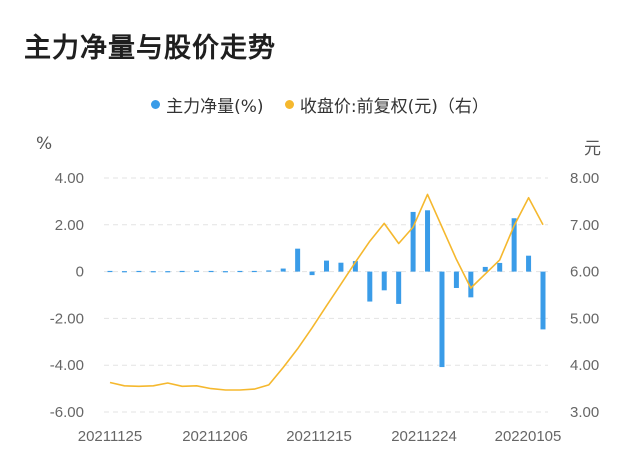 The image size is (640, 476). I want to click on y-right-tick-label: 4.00, so click(584, 365).